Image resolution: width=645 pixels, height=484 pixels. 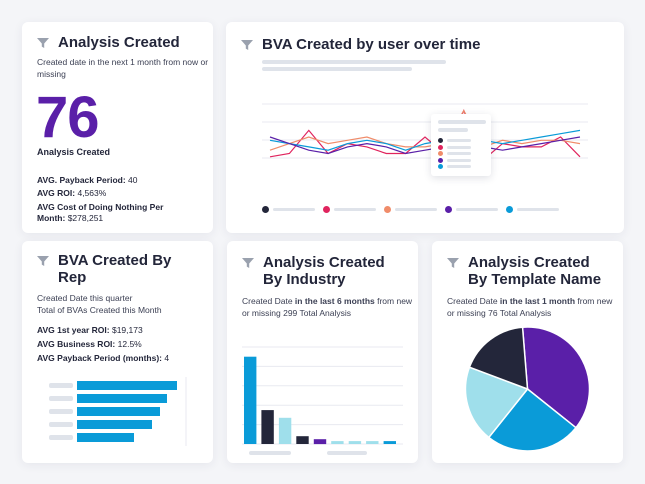 I want to click on stat-business-roi: AVG Business ROI: 12.5%, so click(x=89, y=344).